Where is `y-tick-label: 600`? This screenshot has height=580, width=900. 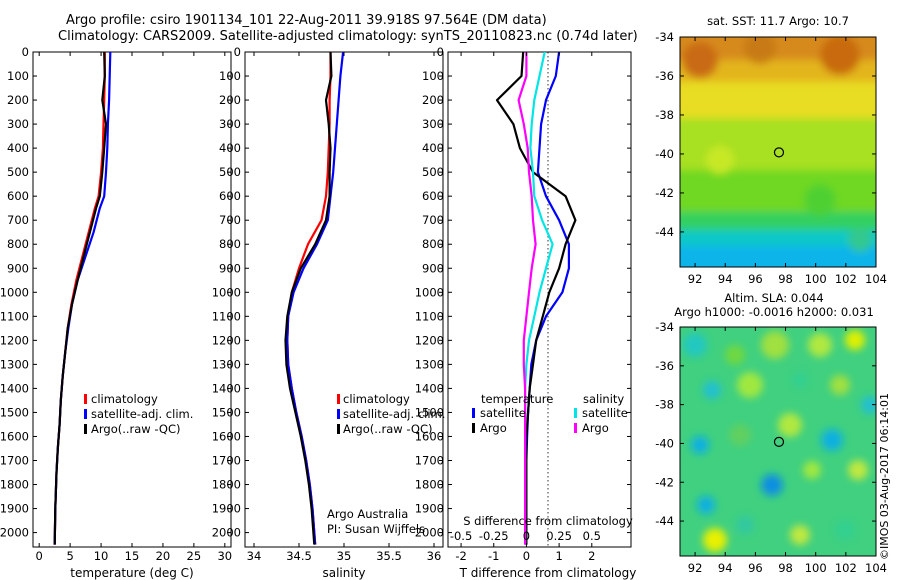
y-tick-label: 600 is located at coordinates (18, 196).